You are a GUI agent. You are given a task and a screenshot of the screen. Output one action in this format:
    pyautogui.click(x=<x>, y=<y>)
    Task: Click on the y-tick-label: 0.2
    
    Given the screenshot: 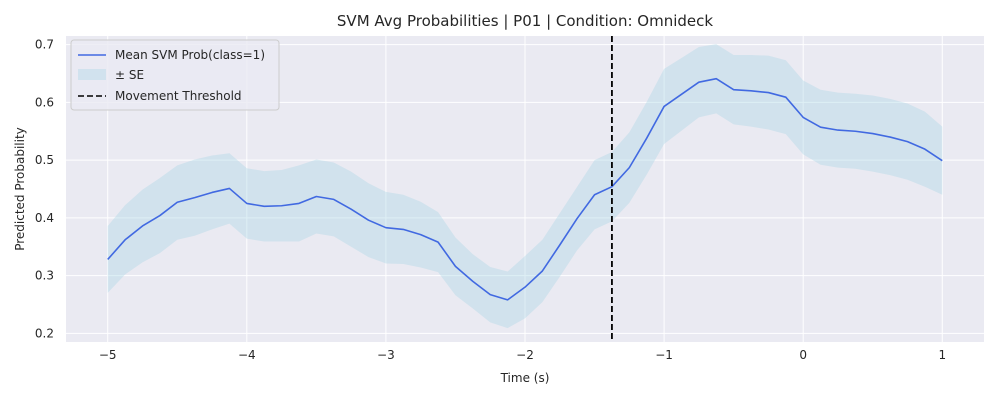 What is the action you would take?
    pyautogui.click(x=44, y=333)
    